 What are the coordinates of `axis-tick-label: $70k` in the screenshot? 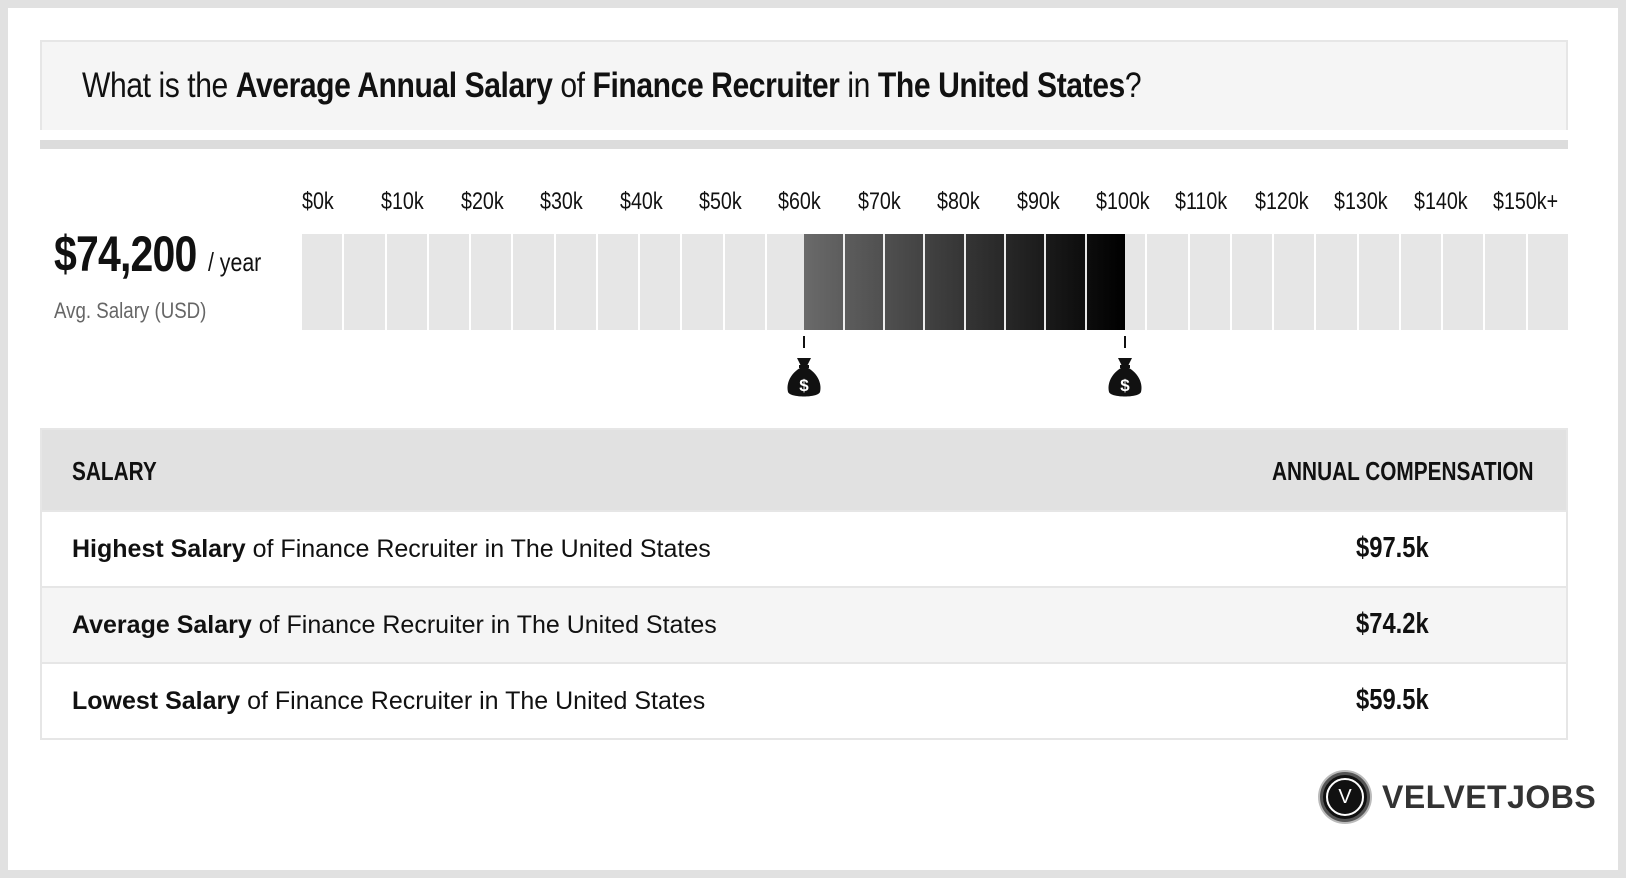 It's located at (879, 201).